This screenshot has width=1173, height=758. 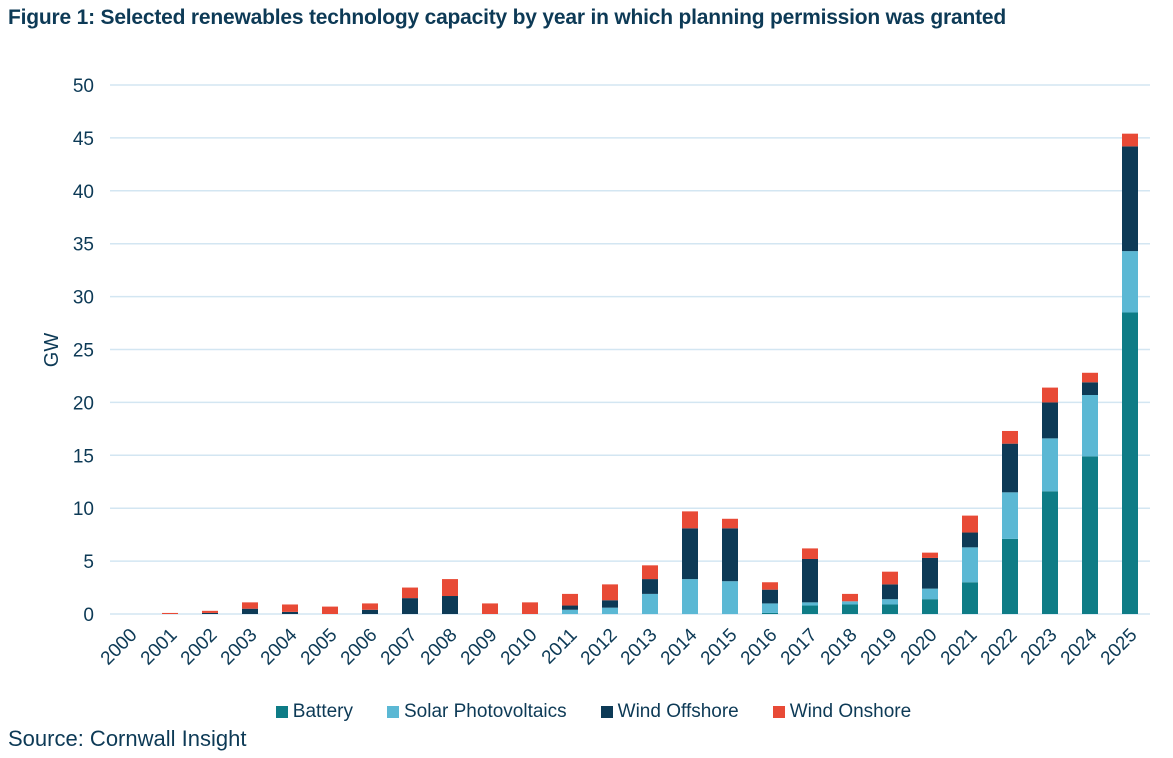 What do you see at coordinates (1050, 465) in the screenshot?
I see `bar-solar-photovoltaics-2023` at bounding box center [1050, 465].